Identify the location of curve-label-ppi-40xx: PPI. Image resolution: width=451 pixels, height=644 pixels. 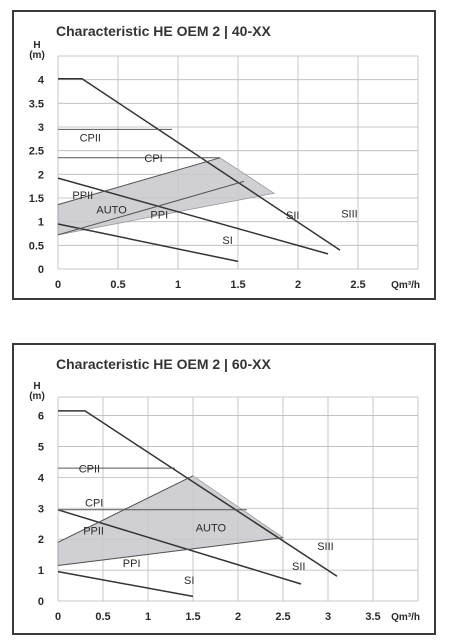
(159, 215).